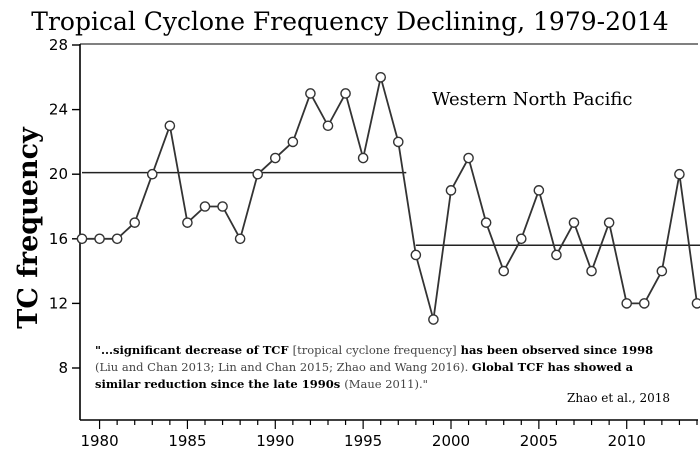  Describe the element at coordinates (64, 206) in the screenshot. I see `y-ticks: 8 12 16 20 24 28` at that location.